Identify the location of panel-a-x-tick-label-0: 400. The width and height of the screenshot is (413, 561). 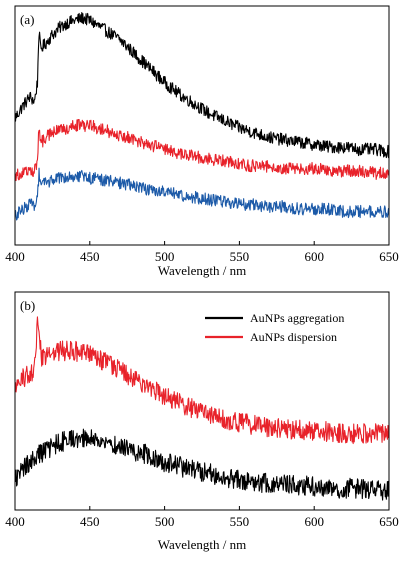
(15, 256).